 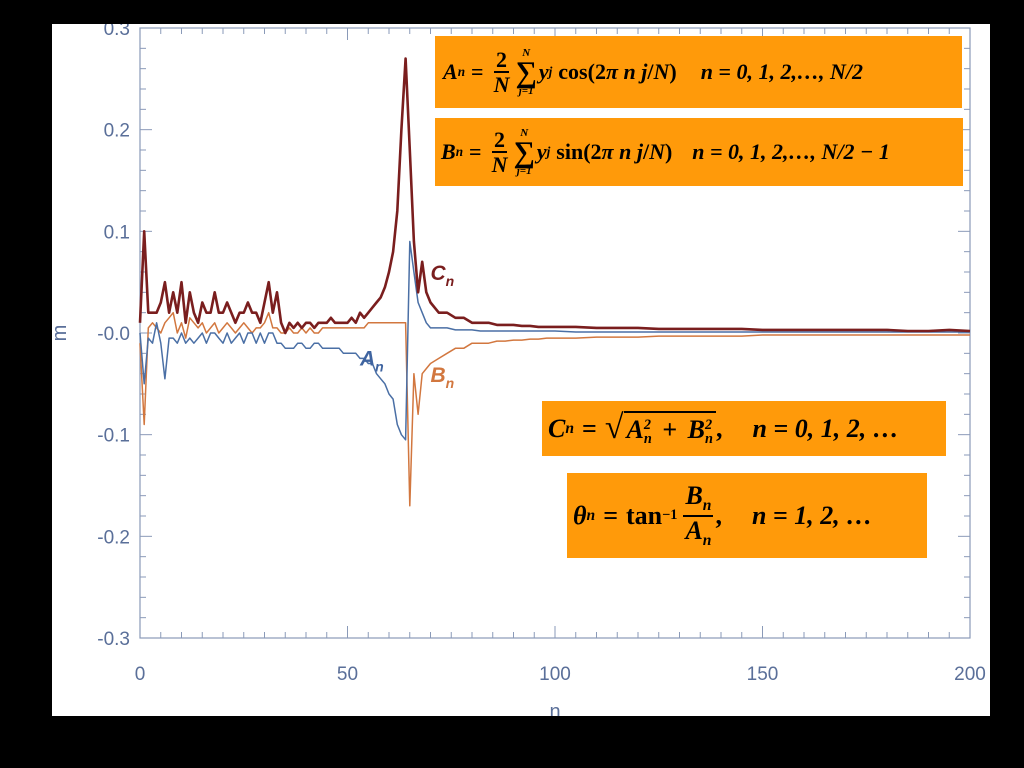 What do you see at coordinates (970, 674) in the screenshot?
I see `x-tick-label: 200` at bounding box center [970, 674].